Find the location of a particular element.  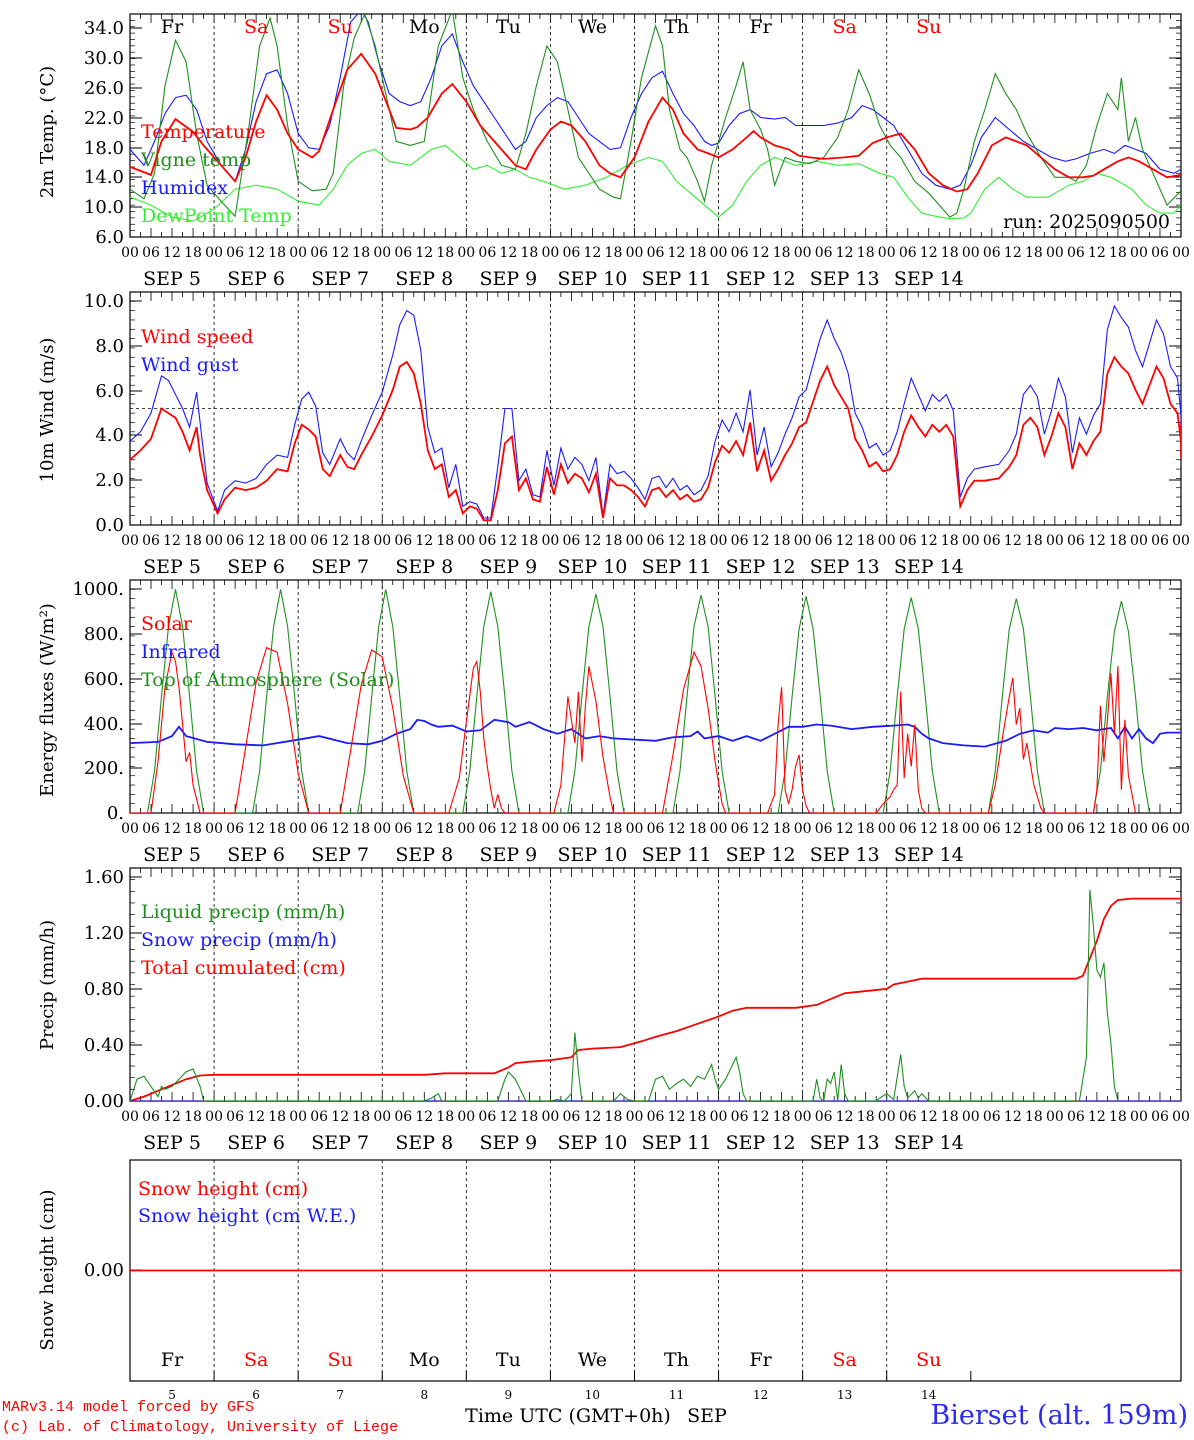

y-tick-label: 0. is located at coordinates (115, 813).